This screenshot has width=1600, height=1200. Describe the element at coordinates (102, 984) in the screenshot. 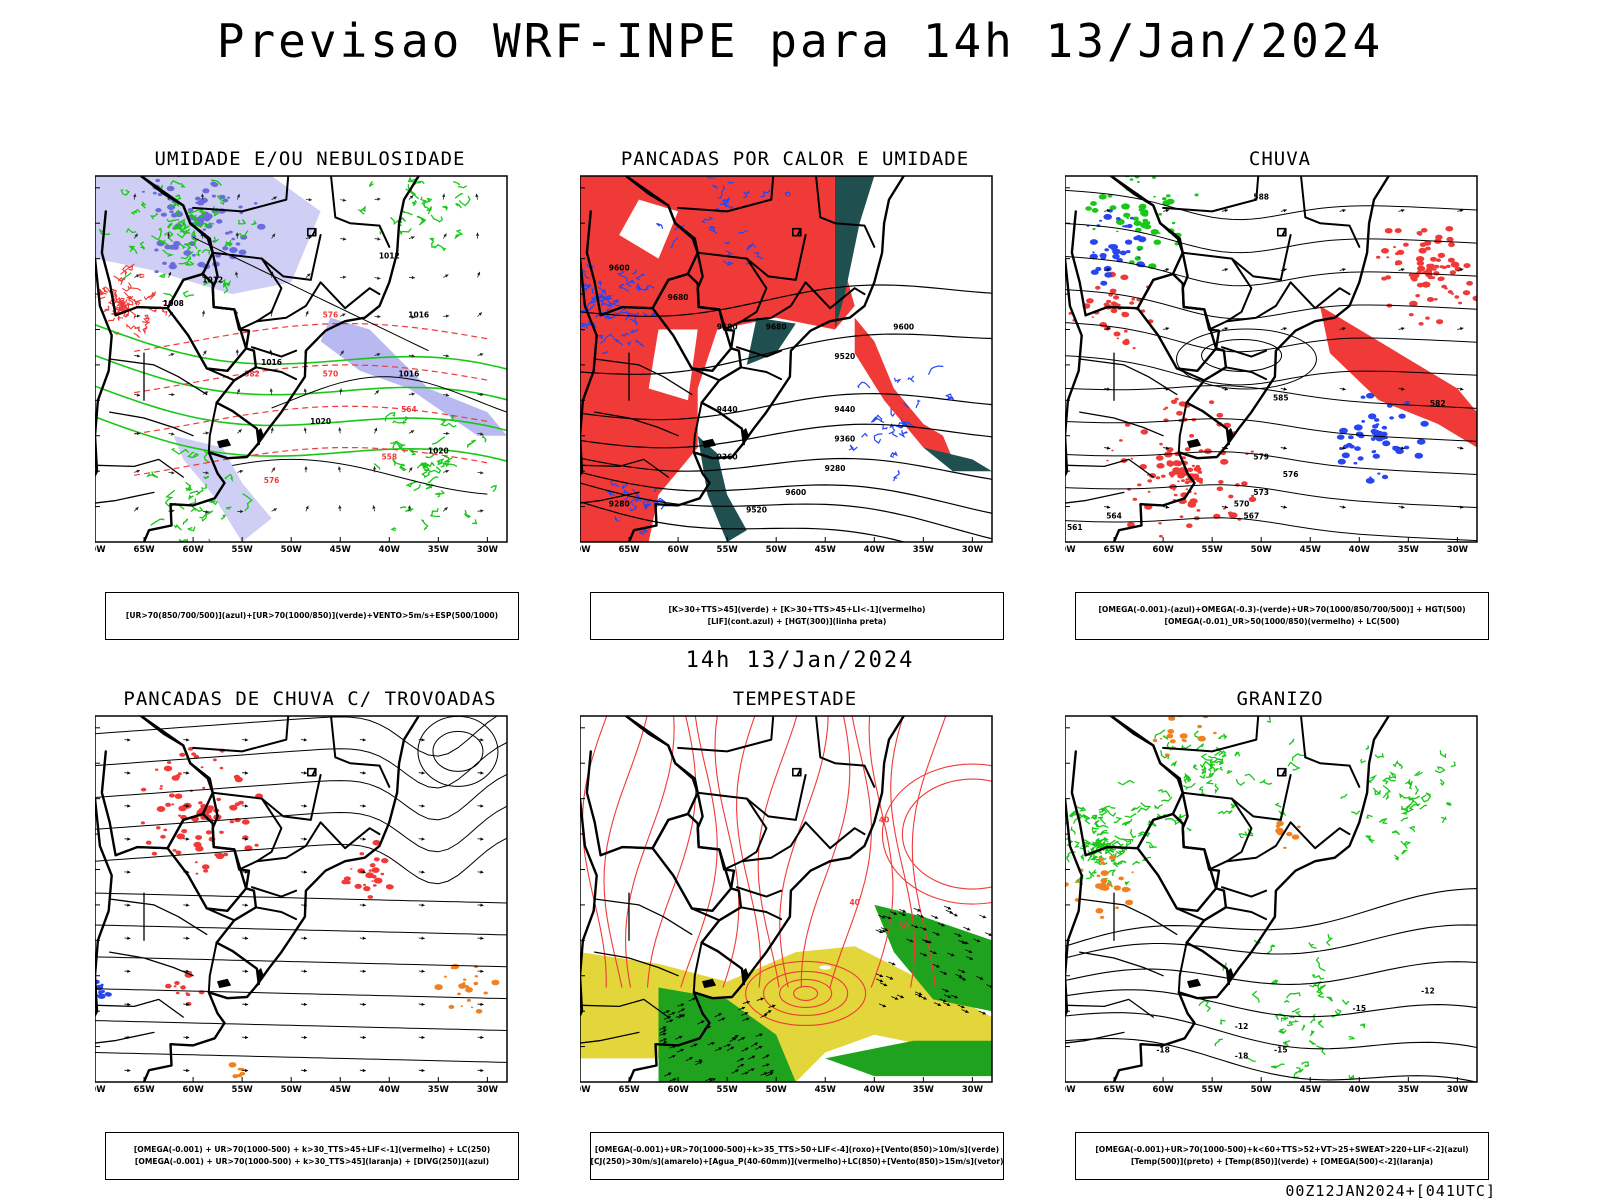

I see `divergence-patch-blue` at that location.